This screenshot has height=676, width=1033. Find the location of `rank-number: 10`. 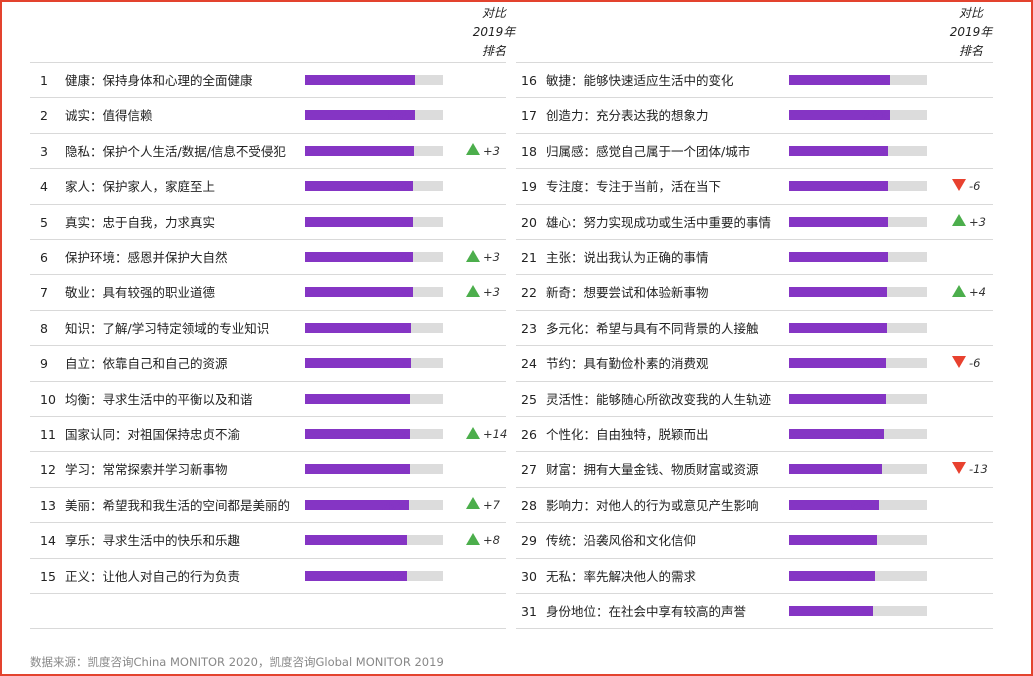

rank-number: 10 is located at coordinates (48, 399).